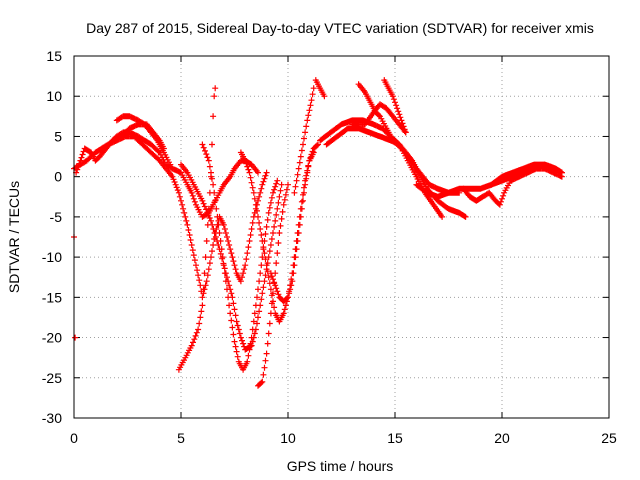  Describe the element at coordinates (74, 438) in the screenshot. I see `x-tick-label: 0` at that location.